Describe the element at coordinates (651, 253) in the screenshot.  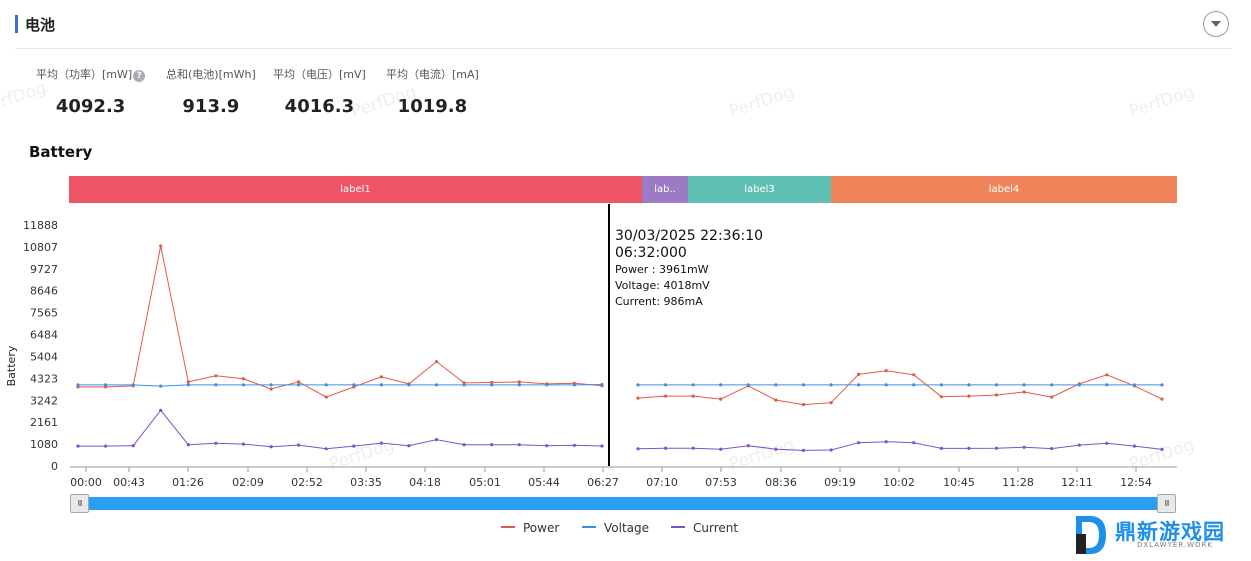
I see `tooltip-time: 06:32:000` at that location.